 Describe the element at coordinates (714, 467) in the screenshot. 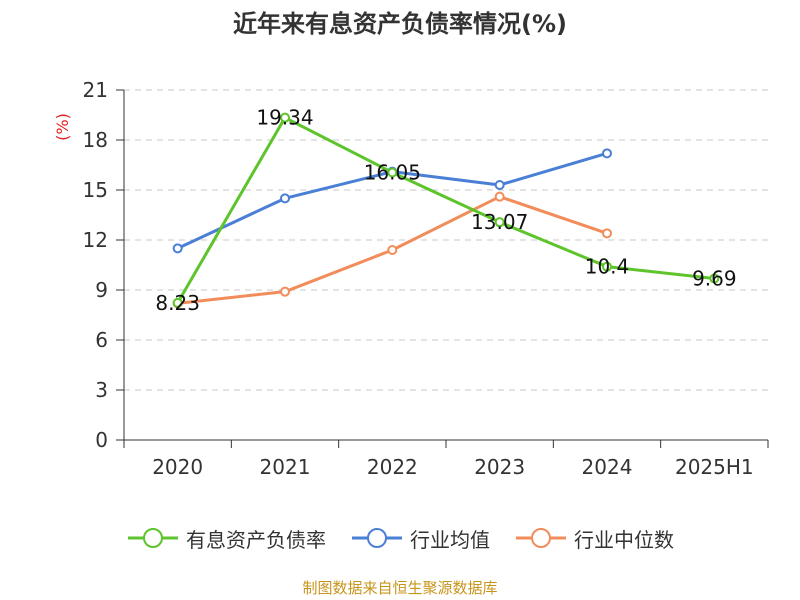

I see `x-tick-label: 2025H1` at that location.